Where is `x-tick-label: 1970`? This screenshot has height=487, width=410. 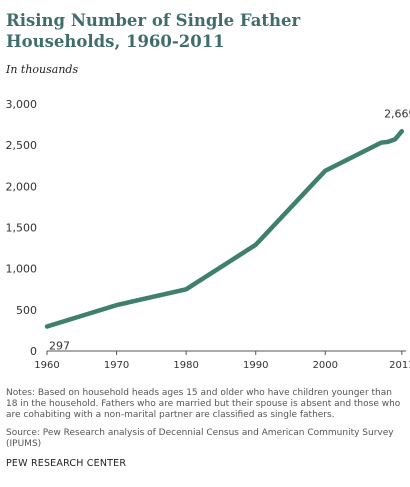
x-tick-label: 1970 is located at coordinates (116, 365).